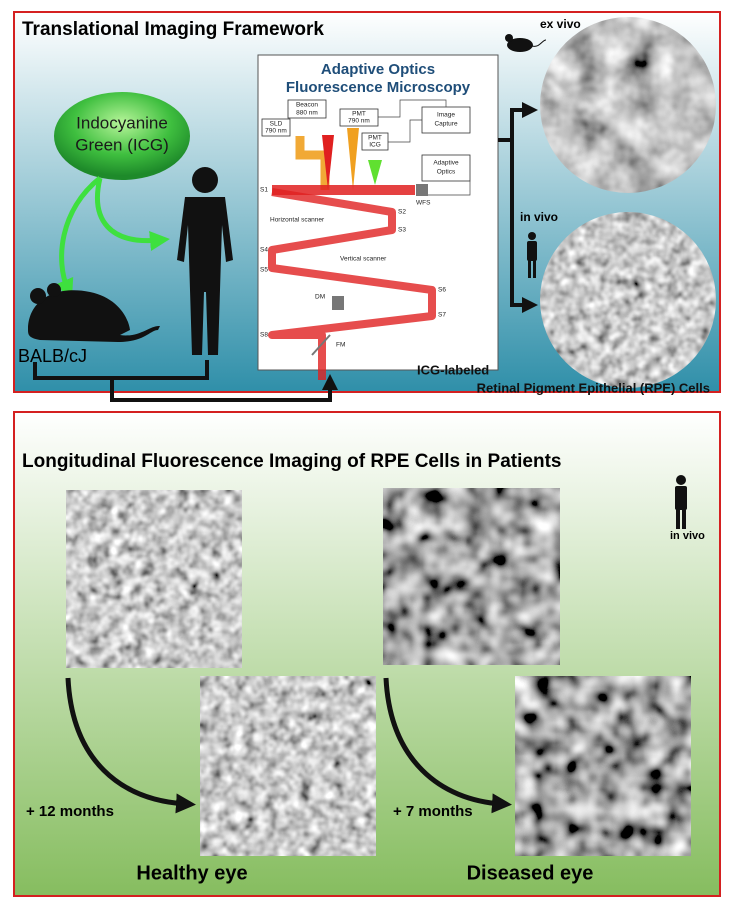  What do you see at coordinates (307, 113) in the screenshot?
I see `component-label: 880 nm` at bounding box center [307, 113].